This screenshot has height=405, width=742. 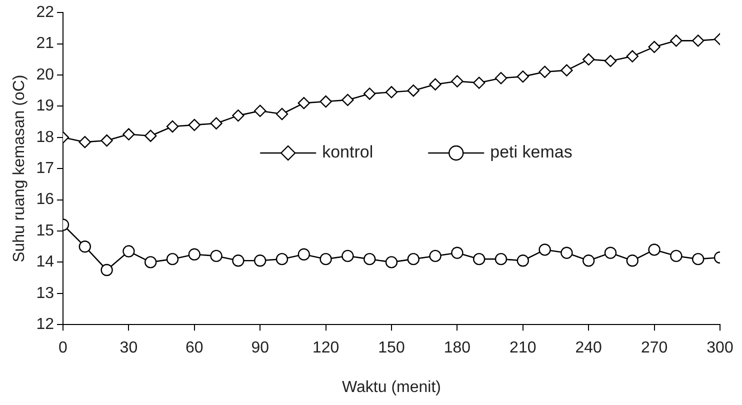 I want to click on x-tick-label: 150, so click(x=391, y=348).